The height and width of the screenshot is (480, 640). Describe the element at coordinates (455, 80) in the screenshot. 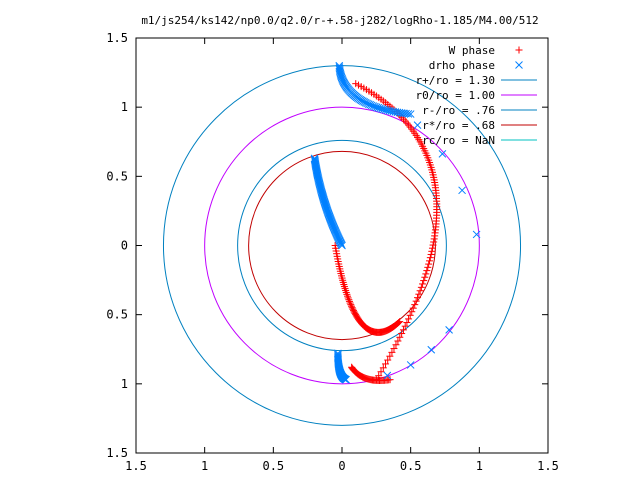

I see `legend-label: r+/ro = 1.30` at that location.